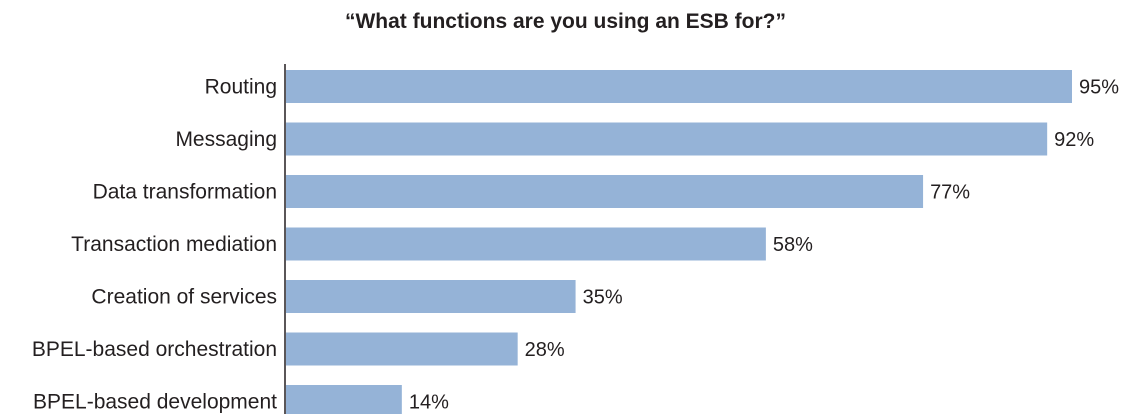 Image resolution: width=1131 pixels, height=414 pixels. Describe the element at coordinates (429, 403) in the screenshot. I see `value-label-6: 14%` at that location.